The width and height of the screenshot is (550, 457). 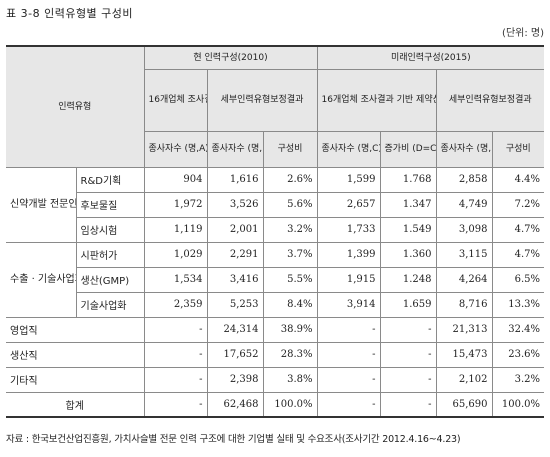 I want to click on cell-d: 1.248, so click(x=408, y=279).